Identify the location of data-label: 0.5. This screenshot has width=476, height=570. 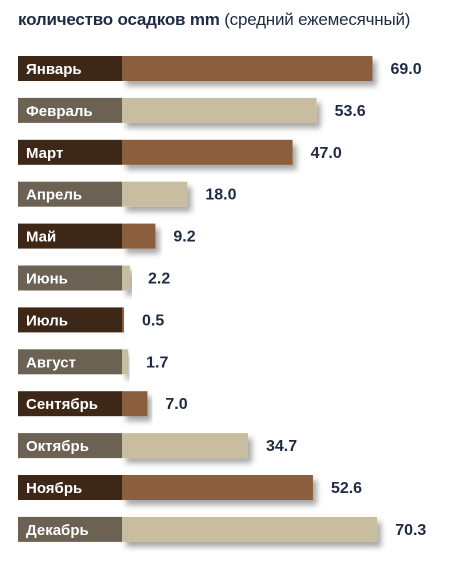
(153, 320).